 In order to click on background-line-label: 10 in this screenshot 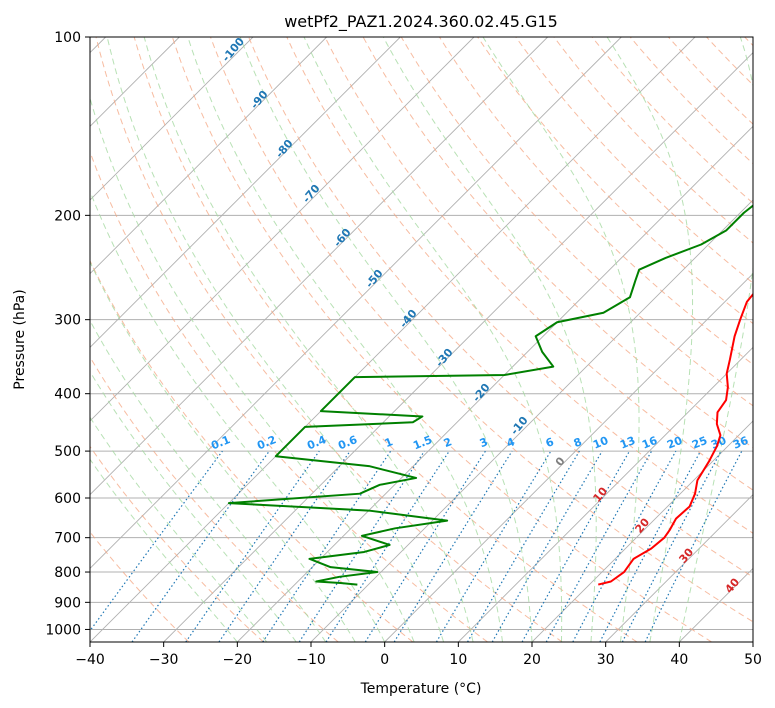, I will do `click(600, 443)`.